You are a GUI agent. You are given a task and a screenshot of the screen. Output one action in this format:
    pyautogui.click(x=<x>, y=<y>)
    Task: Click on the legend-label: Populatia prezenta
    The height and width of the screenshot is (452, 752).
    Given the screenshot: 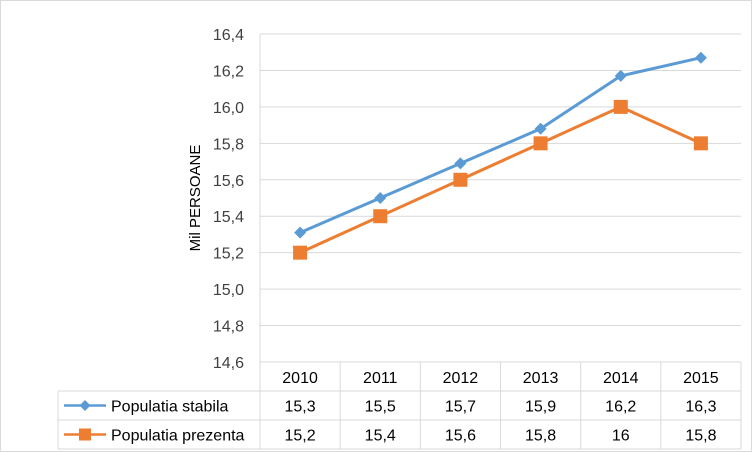 What is the action you would take?
    pyautogui.click(x=178, y=436)
    